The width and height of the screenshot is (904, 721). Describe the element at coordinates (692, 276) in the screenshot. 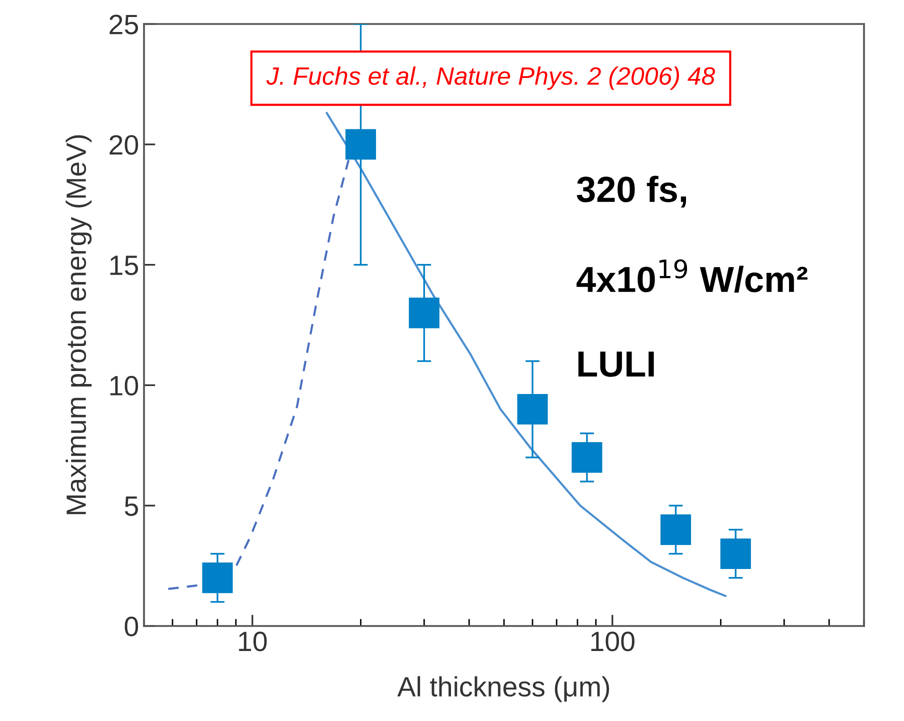

I see `annotation: 4x10$^{19}$ W/cm²` at that location.